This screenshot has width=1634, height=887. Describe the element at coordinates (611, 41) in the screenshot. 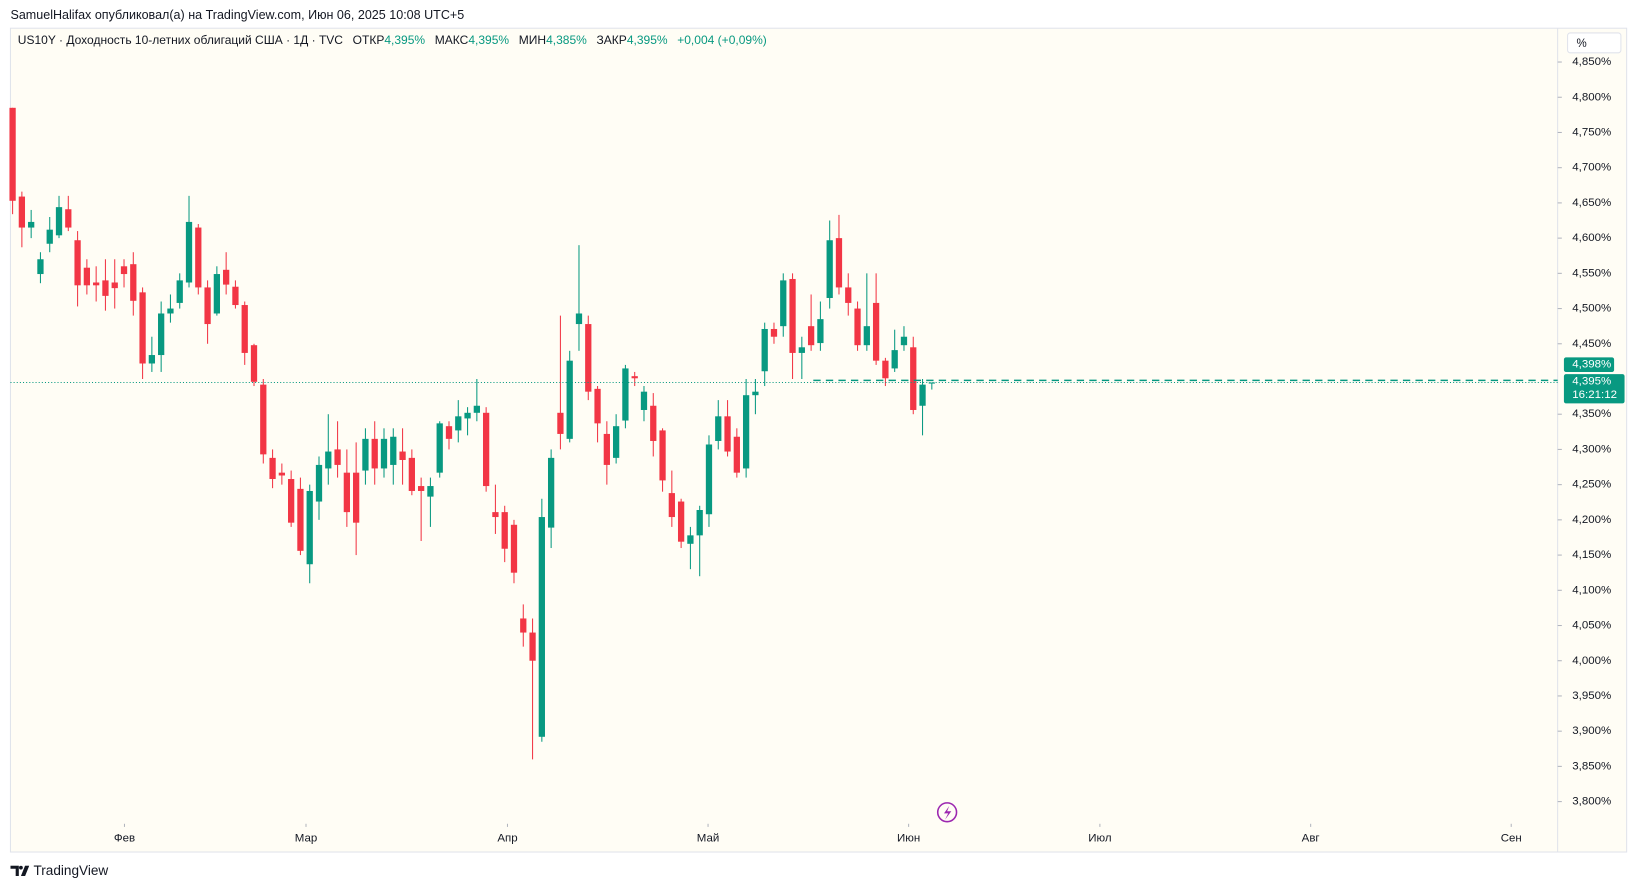

I see `close-label: ЗАКР` at that location.